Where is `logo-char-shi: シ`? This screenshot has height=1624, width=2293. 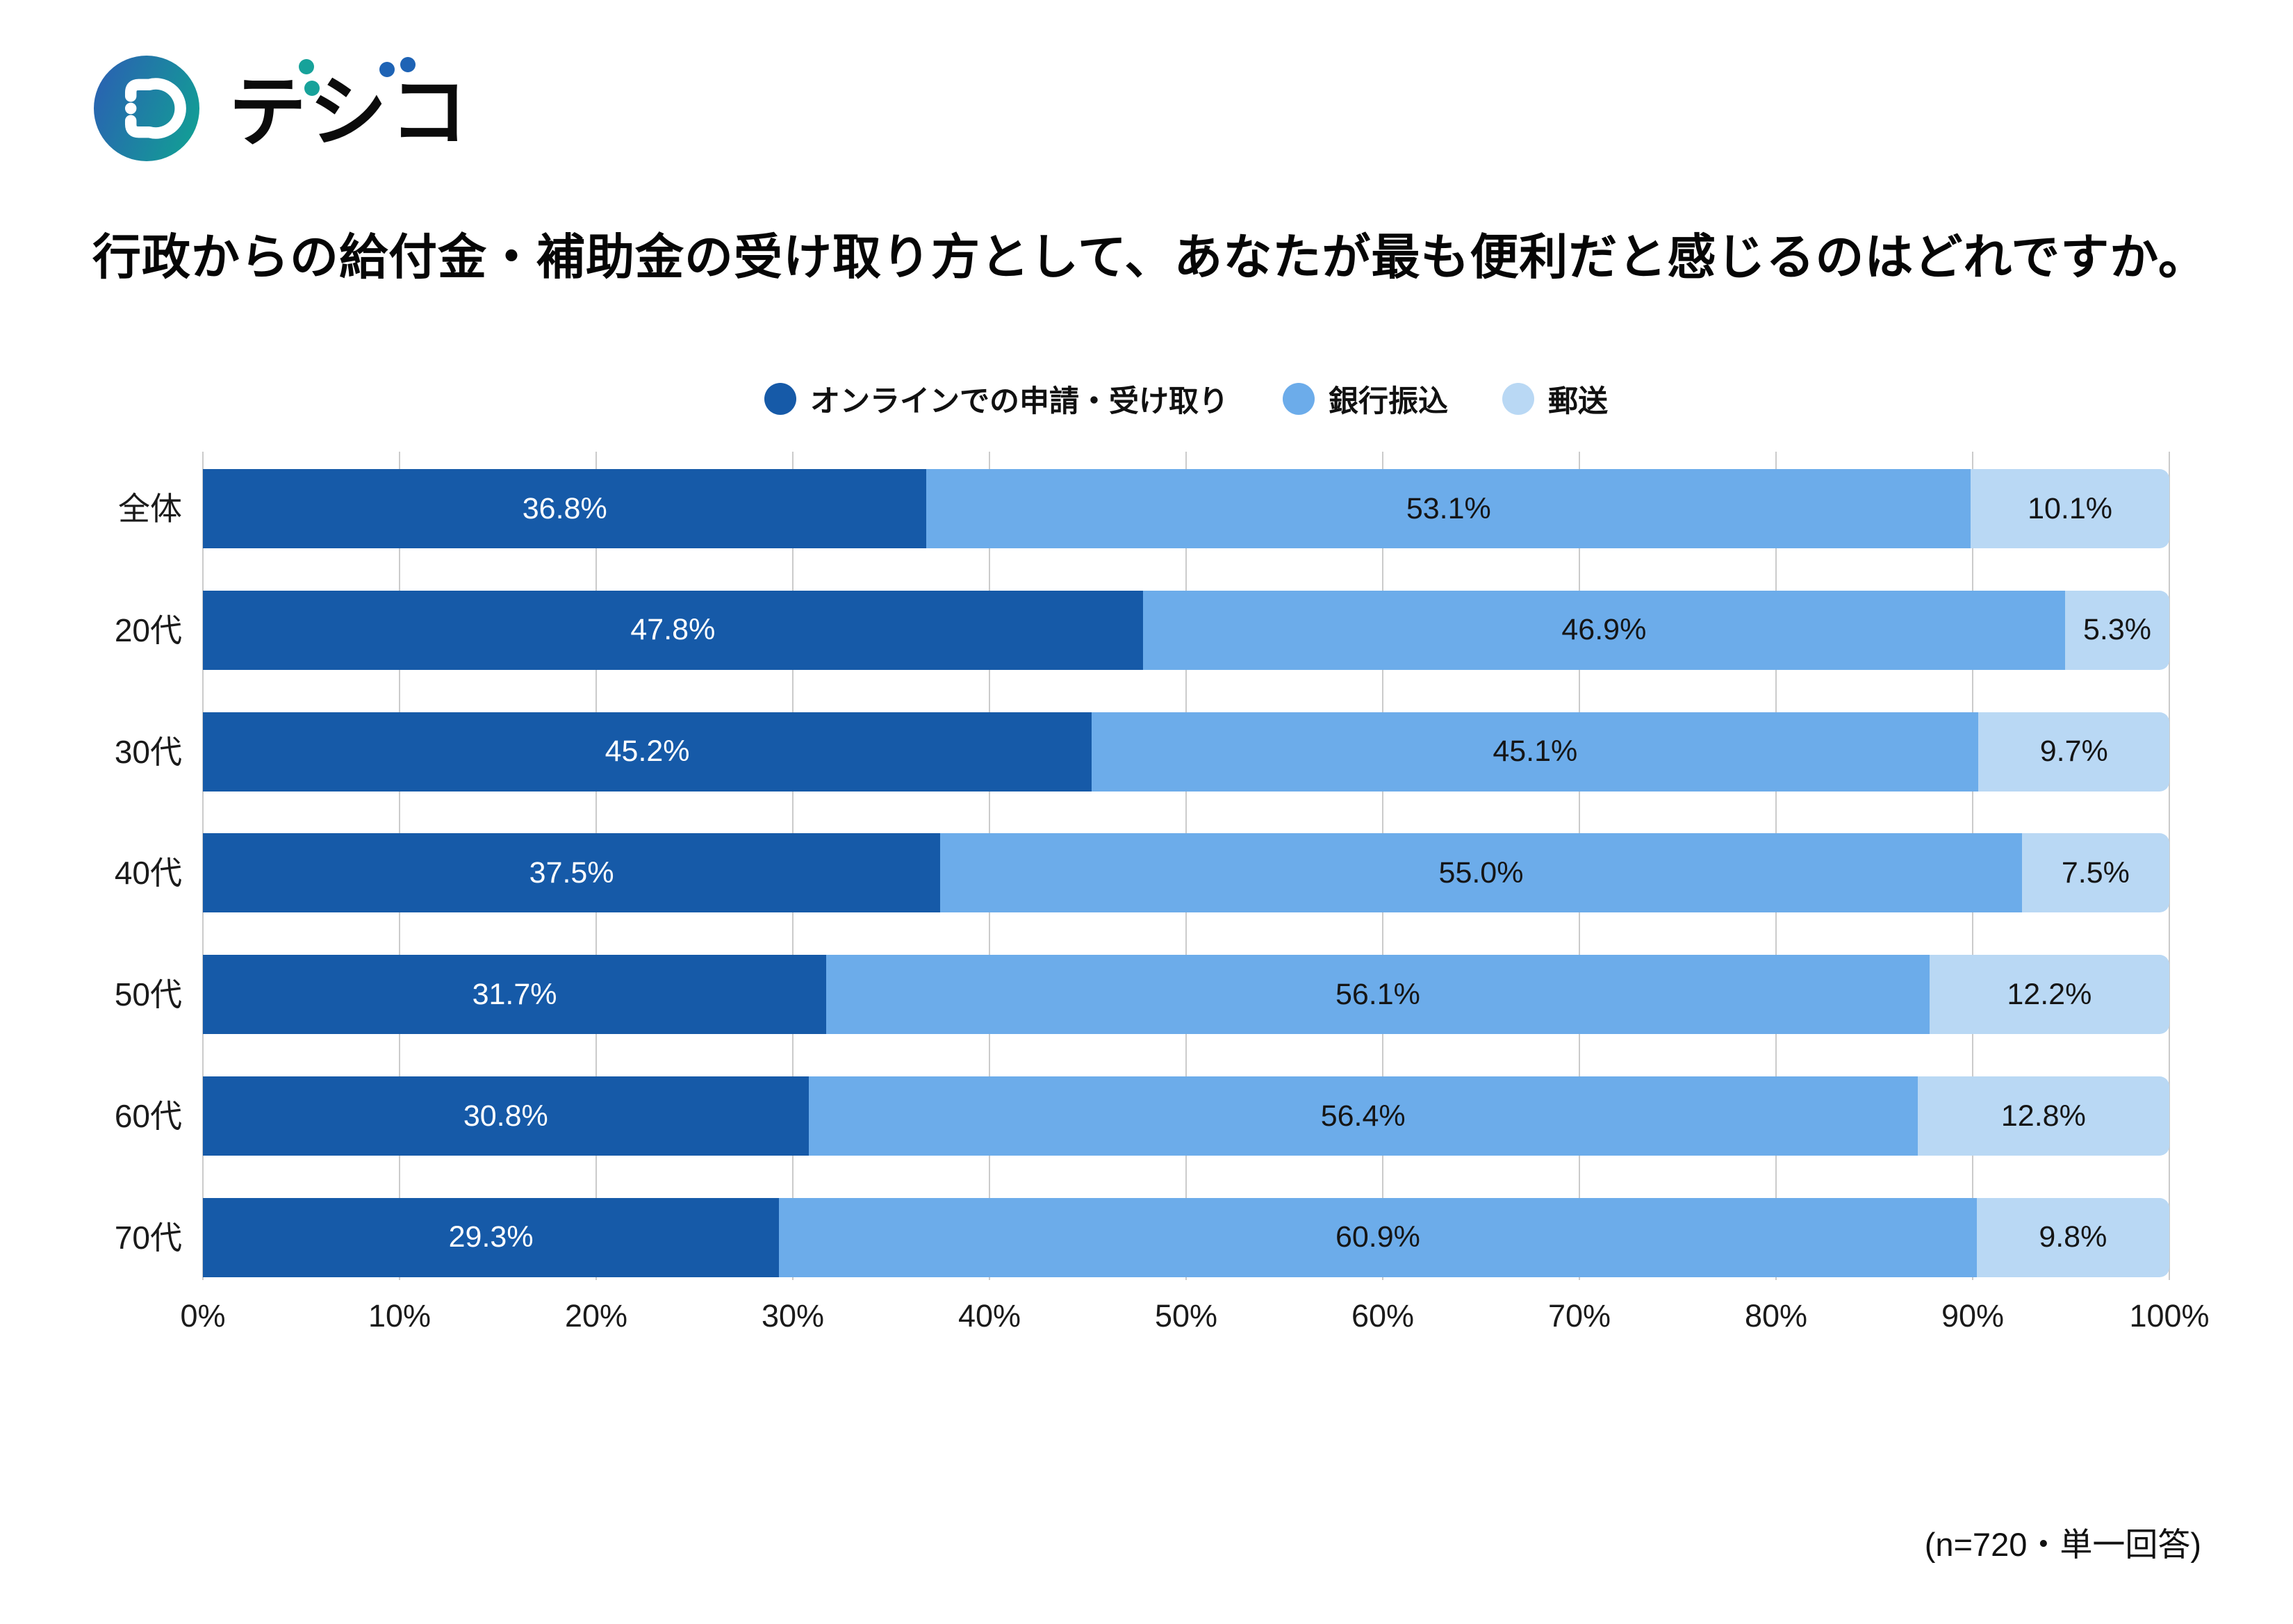
logo-char-shi: シ is located at coordinates (348, 112).